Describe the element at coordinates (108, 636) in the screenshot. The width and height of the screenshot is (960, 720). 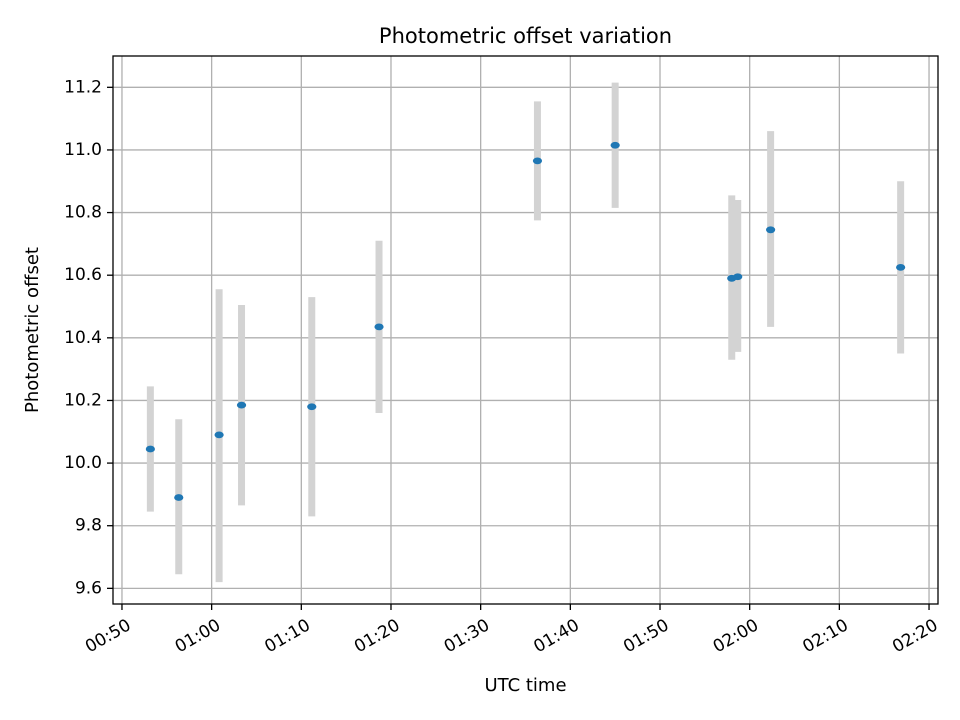
I see `x-tick-label: 00:50` at that location.